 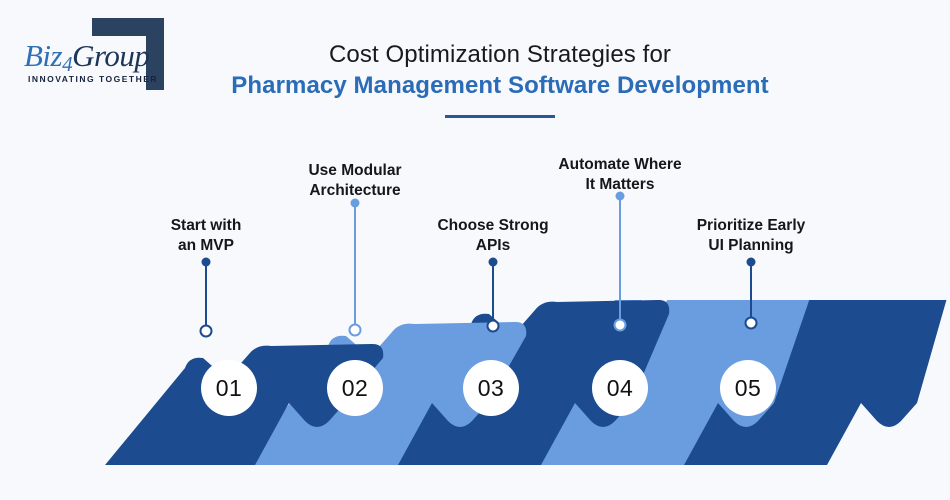 What do you see at coordinates (355, 181) in the screenshot?
I see `step-label: Use Modular Architecture` at bounding box center [355, 181].